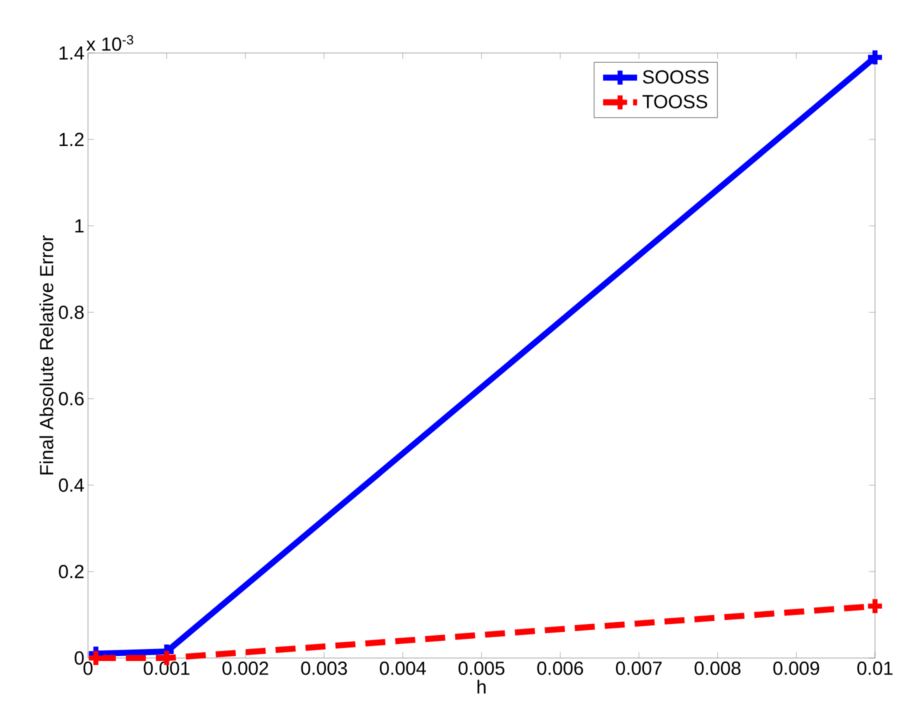 The width and height of the screenshot is (899, 717). I want to click on x-tick-label: 0.001, so click(167, 668).